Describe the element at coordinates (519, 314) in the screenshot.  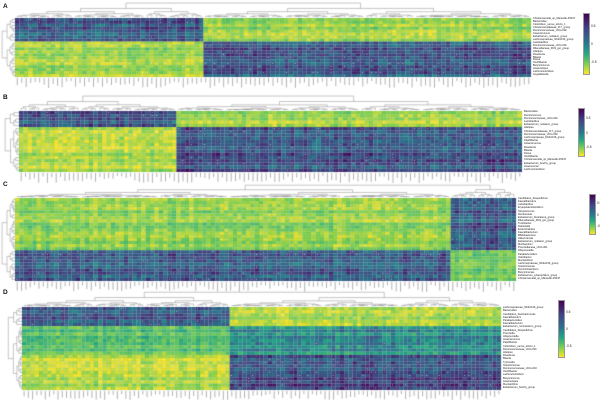
I see `row-label: Candidatus_Saccharimonas` at that location.